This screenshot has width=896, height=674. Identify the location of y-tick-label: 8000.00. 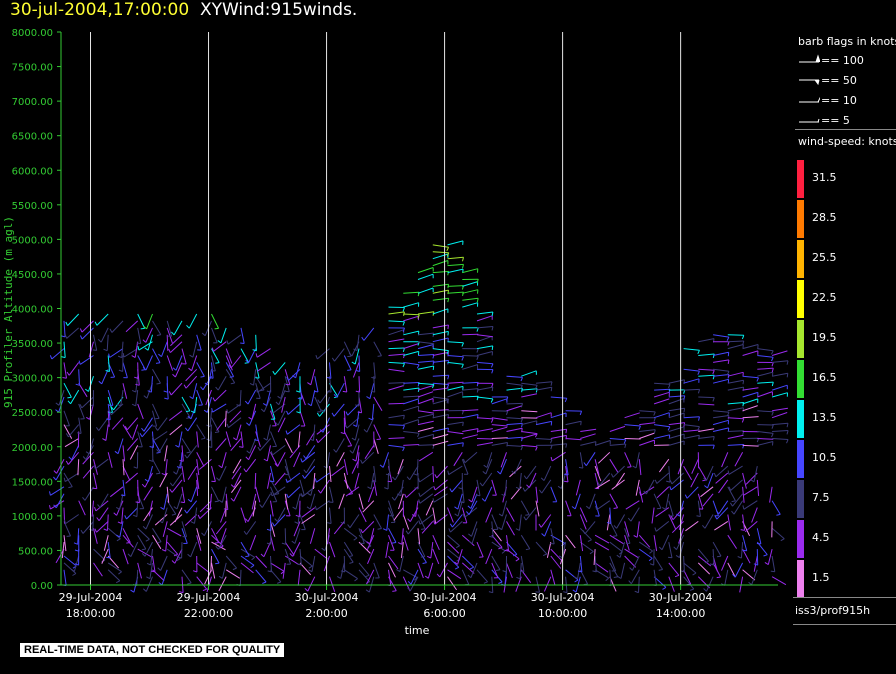
(32, 33).